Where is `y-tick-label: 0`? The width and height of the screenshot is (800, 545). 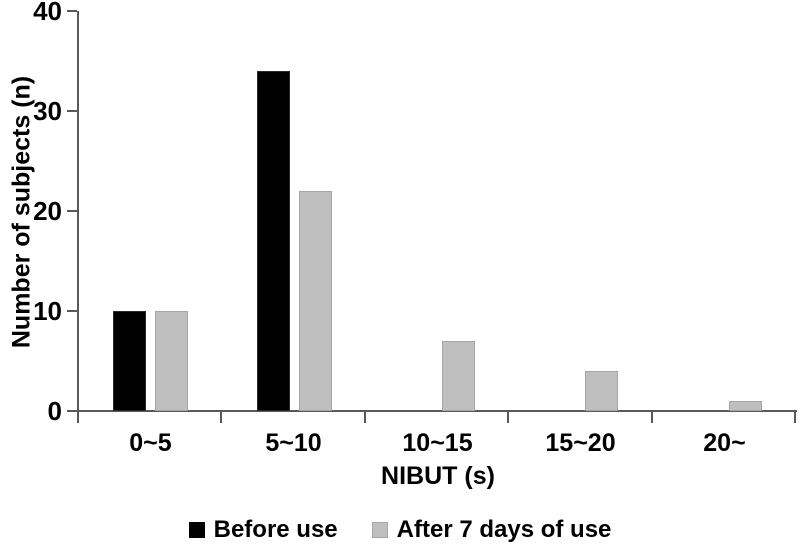 y-tick-label: 0 is located at coordinates (54, 411).